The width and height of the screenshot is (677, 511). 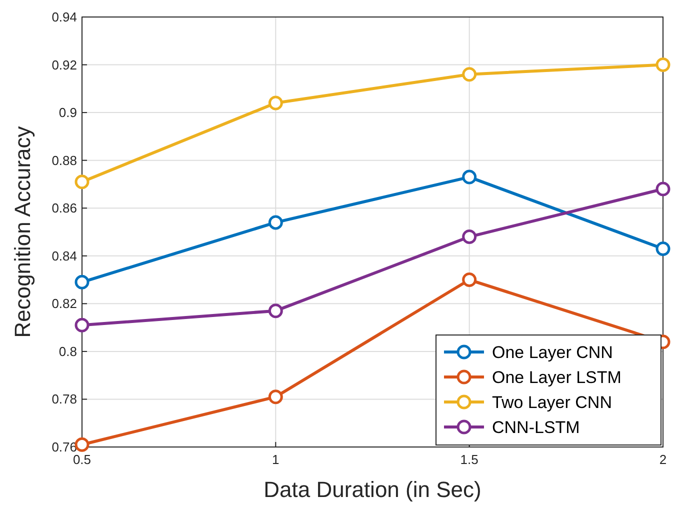 What do you see at coordinates (64, 447) in the screenshot?
I see `y-tick-label: 0.76` at bounding box center [64, 447].